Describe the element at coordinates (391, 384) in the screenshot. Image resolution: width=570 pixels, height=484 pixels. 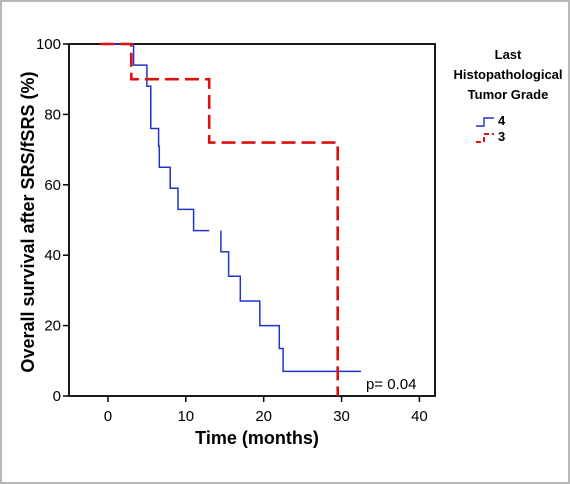
I see `p-value-annotation: p= 0.04` at that location.